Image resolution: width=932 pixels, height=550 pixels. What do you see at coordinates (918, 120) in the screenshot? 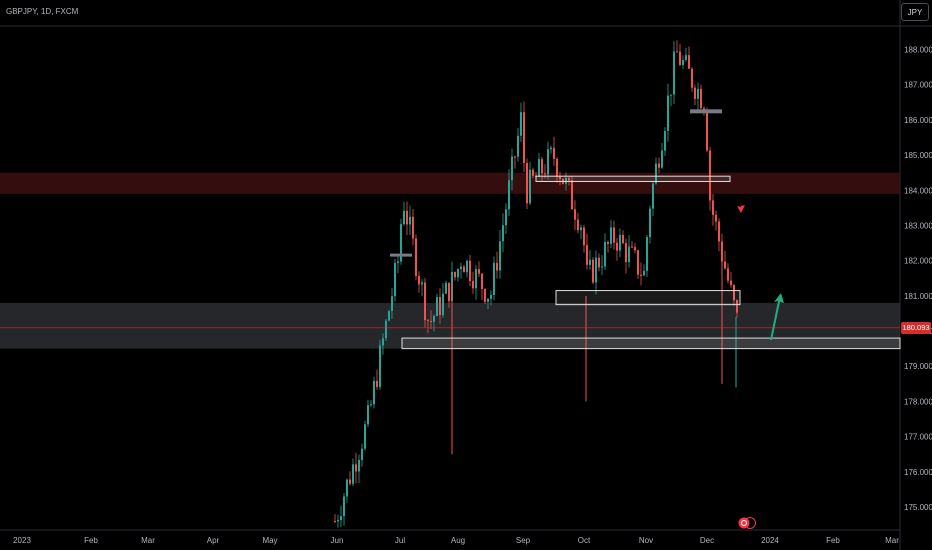
I see `price-tick-label: 186.000` at bounding box center [918, 120].